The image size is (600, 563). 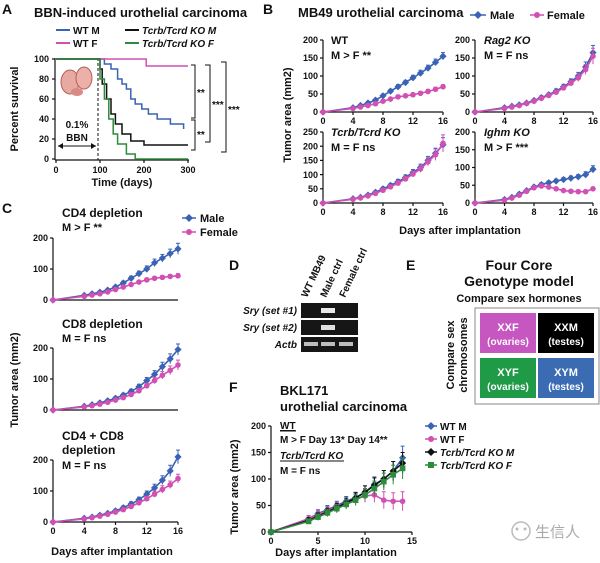 What do you see at coordinates (593, 212) in the screenshot?
I see `b-ighm-xtick-label: 16` at bounding box center [593, 212].